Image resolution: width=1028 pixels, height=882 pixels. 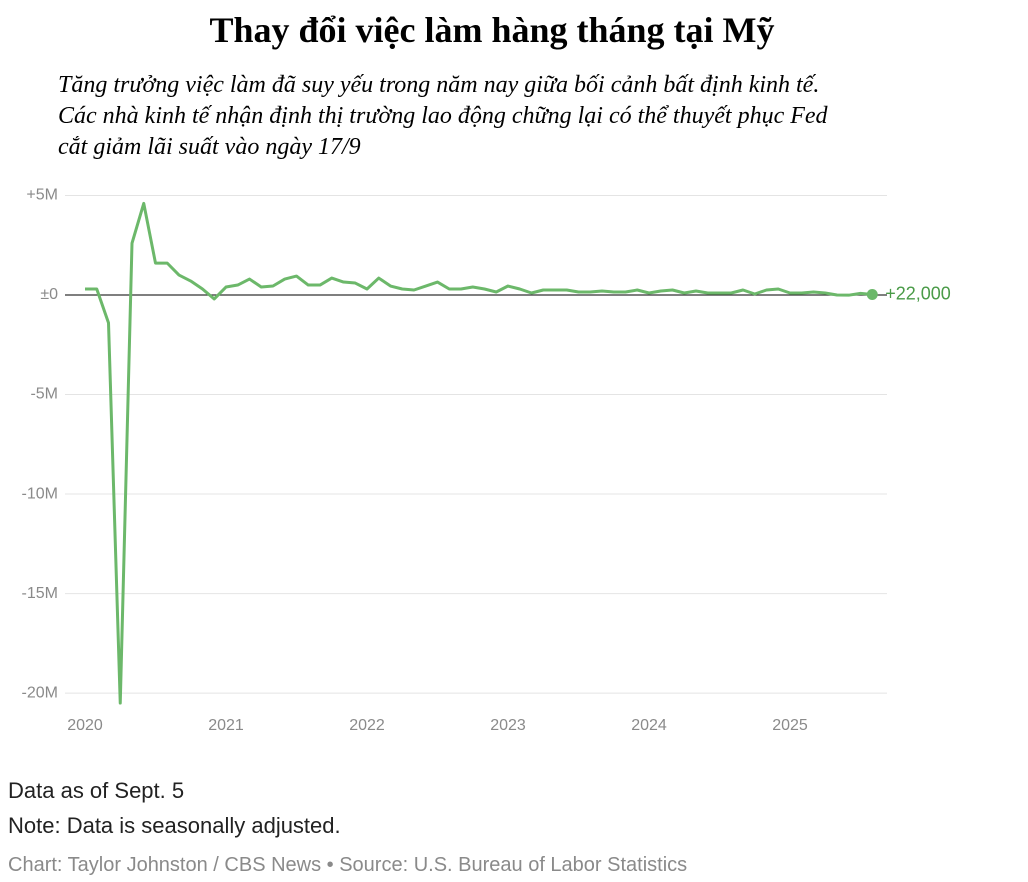 What do you see at coordinates (40, 593) in the screenshot?
I see `y-tick-label: -15M` at bounding box center [40, 593].